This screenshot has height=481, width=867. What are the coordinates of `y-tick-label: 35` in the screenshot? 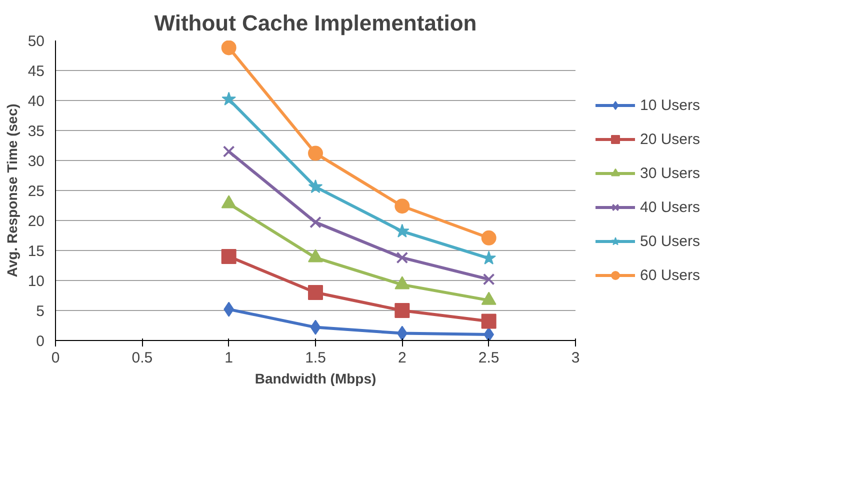 It's located at (36, 131).